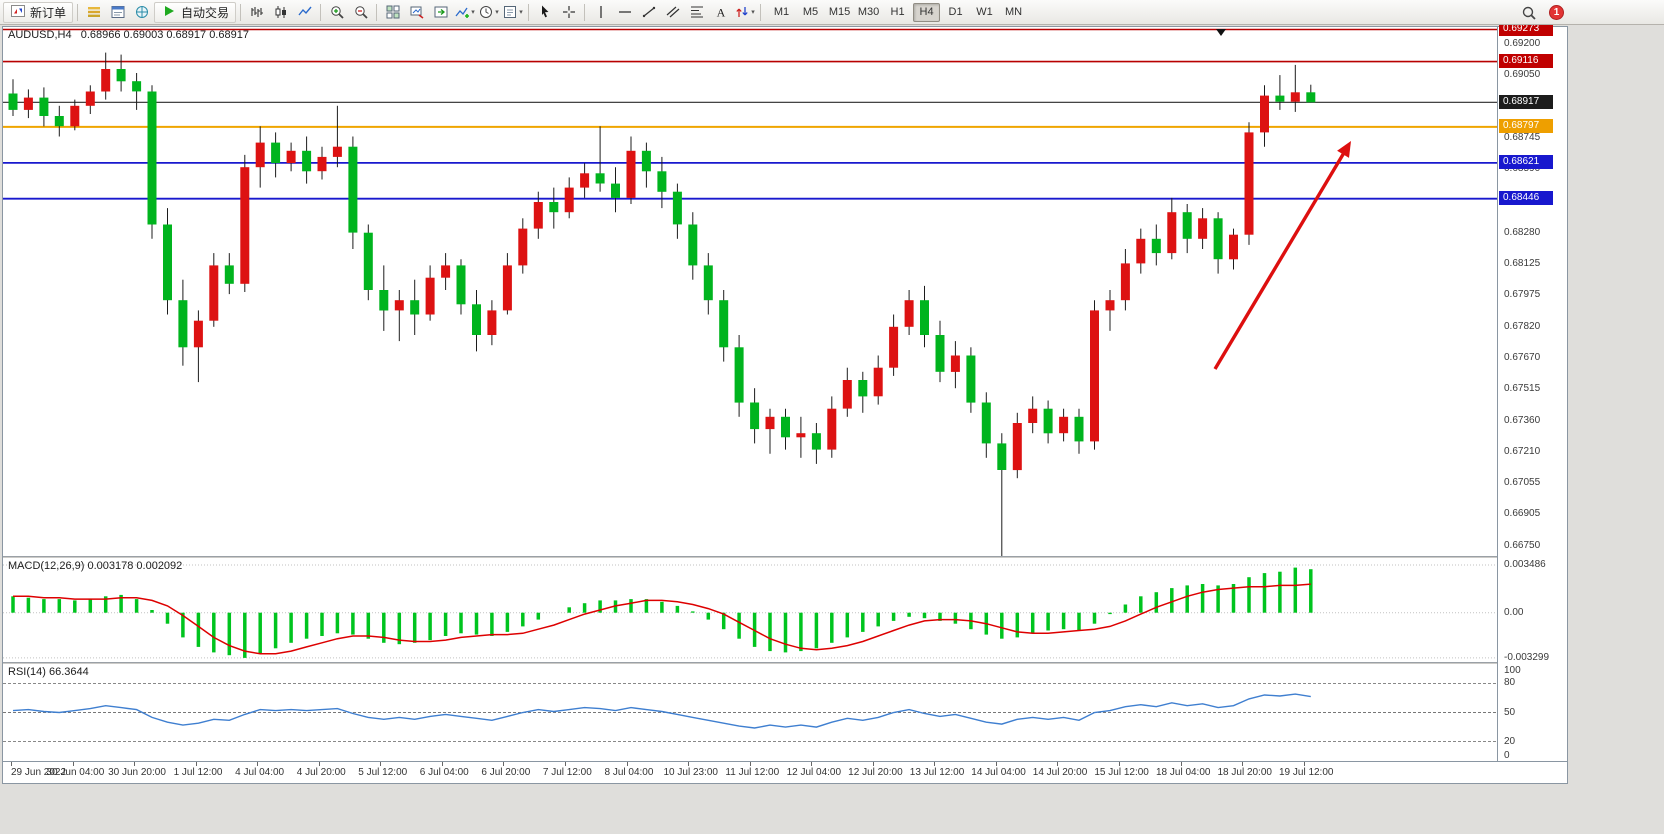 The width and height of the screenshot is (1664, 834). I want to click on time-label: 6 Jul 04:00, so click(444, 772).